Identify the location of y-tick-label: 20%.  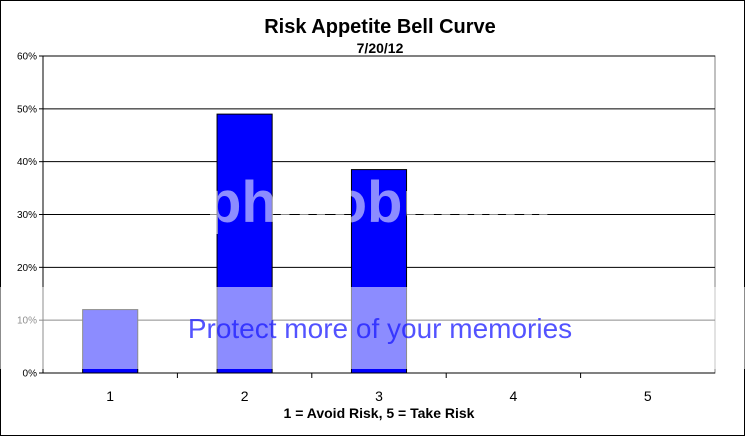
(27, 268).